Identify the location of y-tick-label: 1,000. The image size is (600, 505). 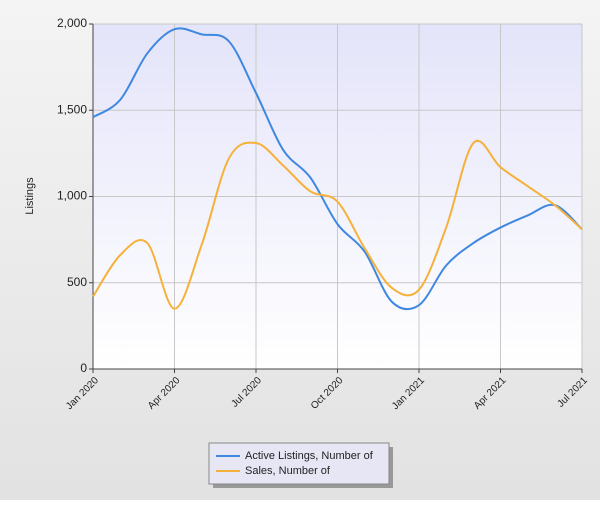
(72, 196).